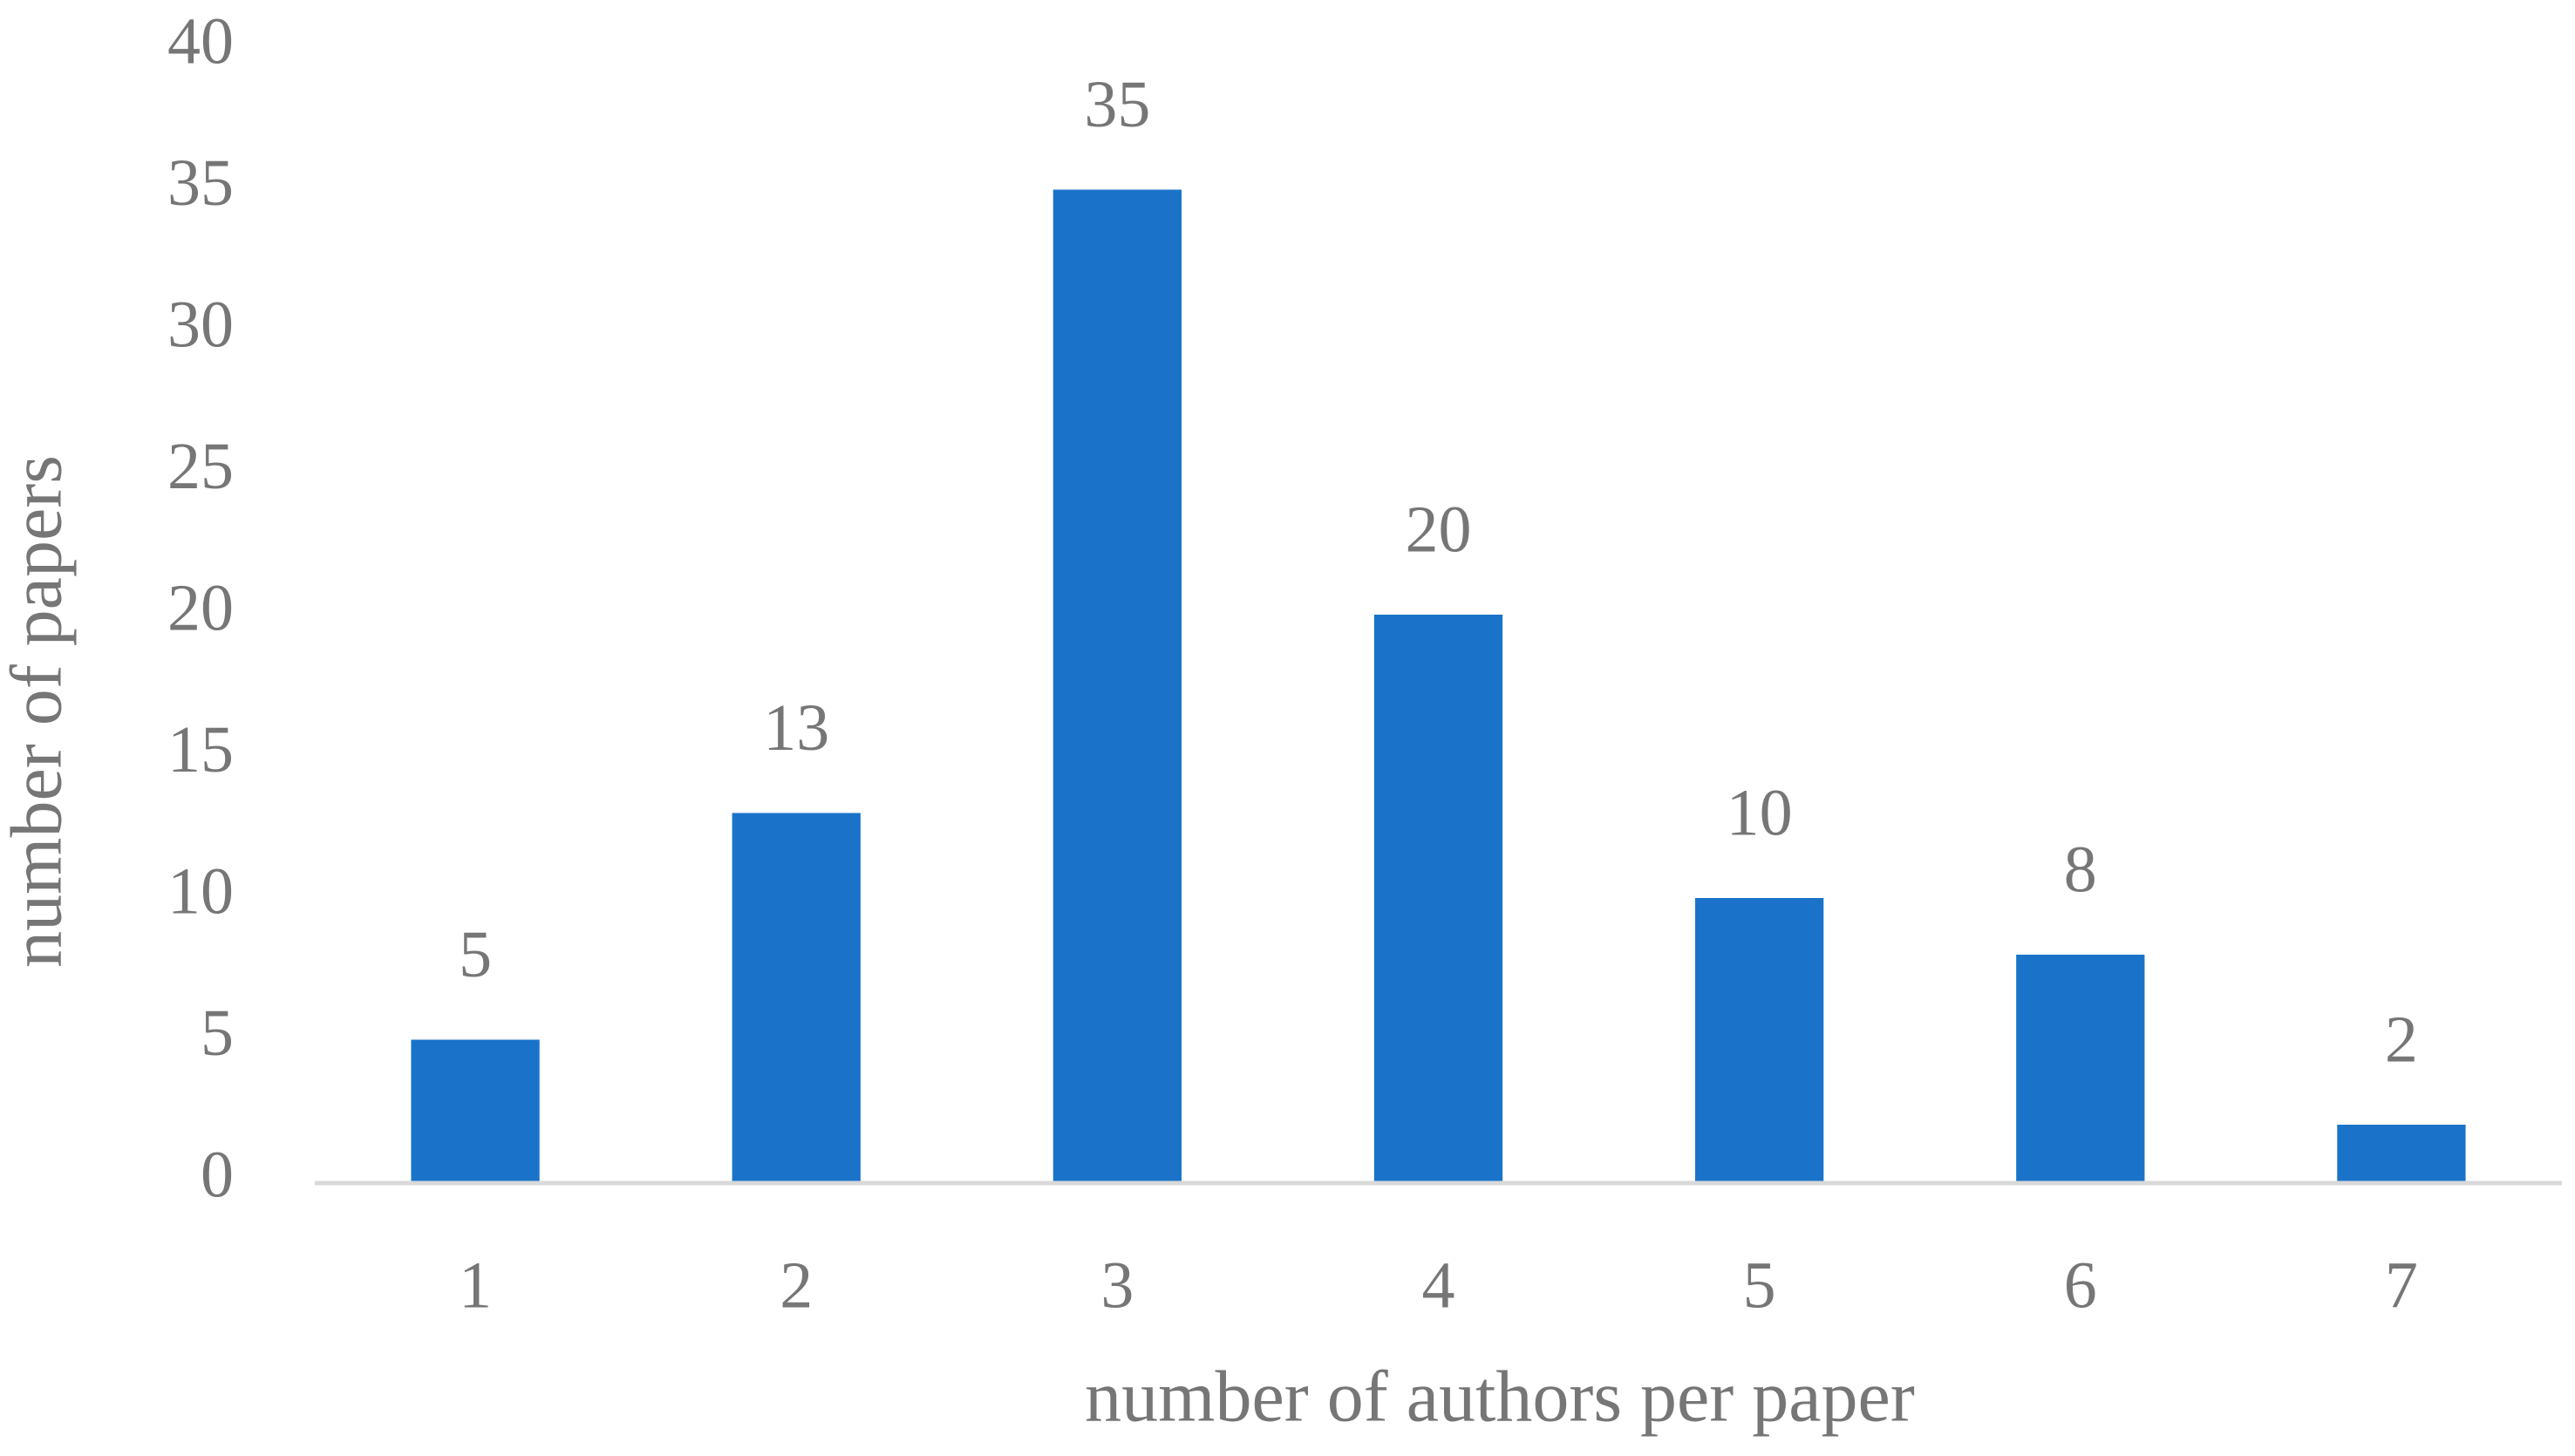  Describe the element at coordinates (200, 466) in the screenshot. I see `y-tick-label: 25` at that location.